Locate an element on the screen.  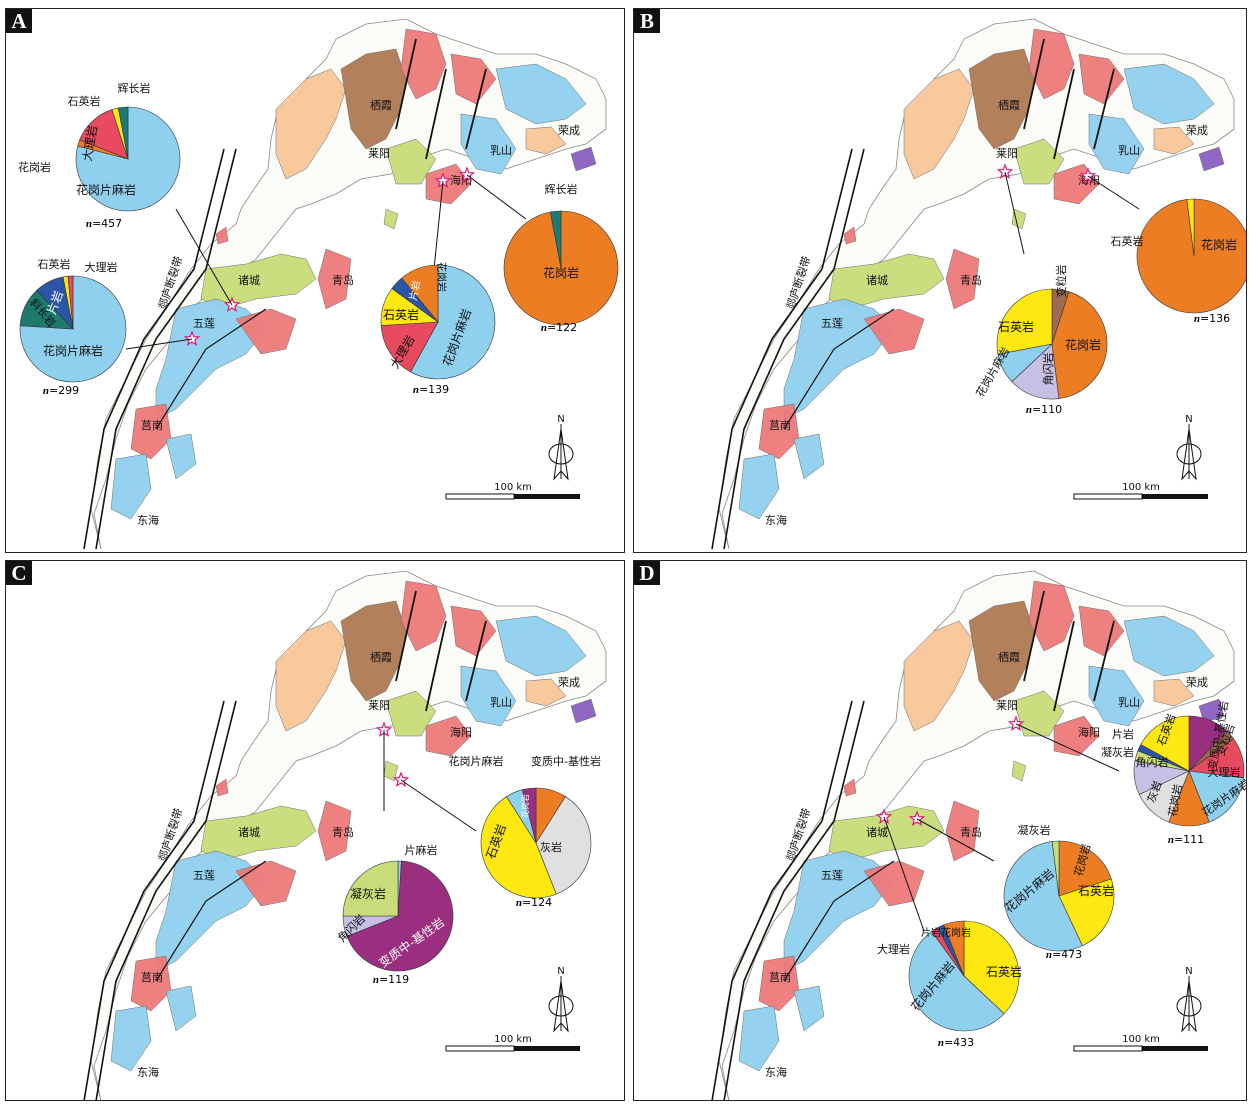
pie-slice-label: 片麻岩 is located at coordinates (421, 850).